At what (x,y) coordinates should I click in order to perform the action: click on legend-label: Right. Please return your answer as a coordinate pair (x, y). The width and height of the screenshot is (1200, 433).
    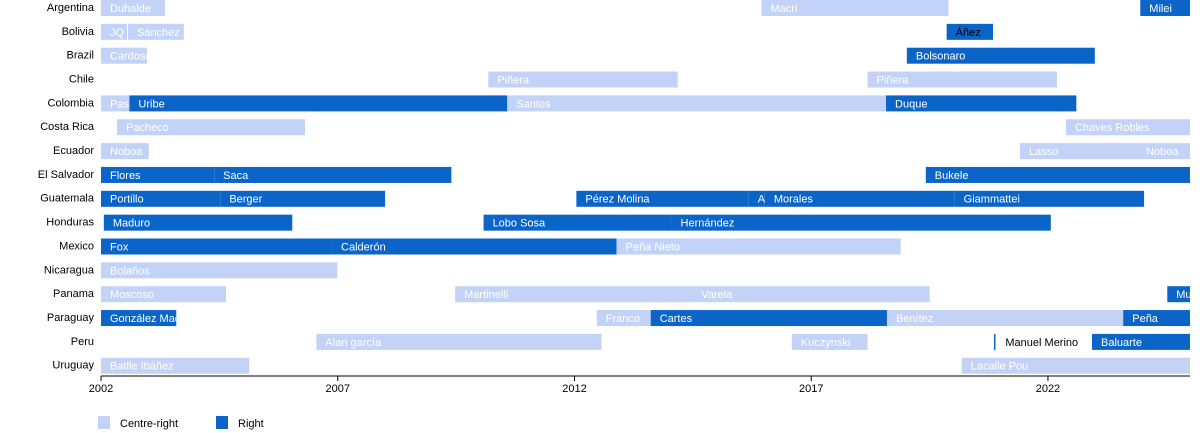
    Looking at the image, I should click on (251, 424).